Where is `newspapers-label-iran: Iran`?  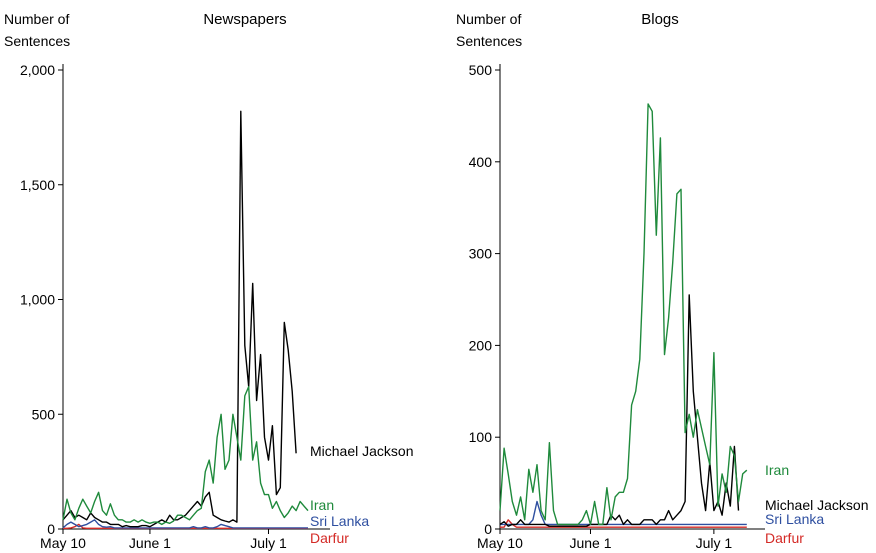 newspapers-label-iran: Iran is located at coordinates (322, 505).